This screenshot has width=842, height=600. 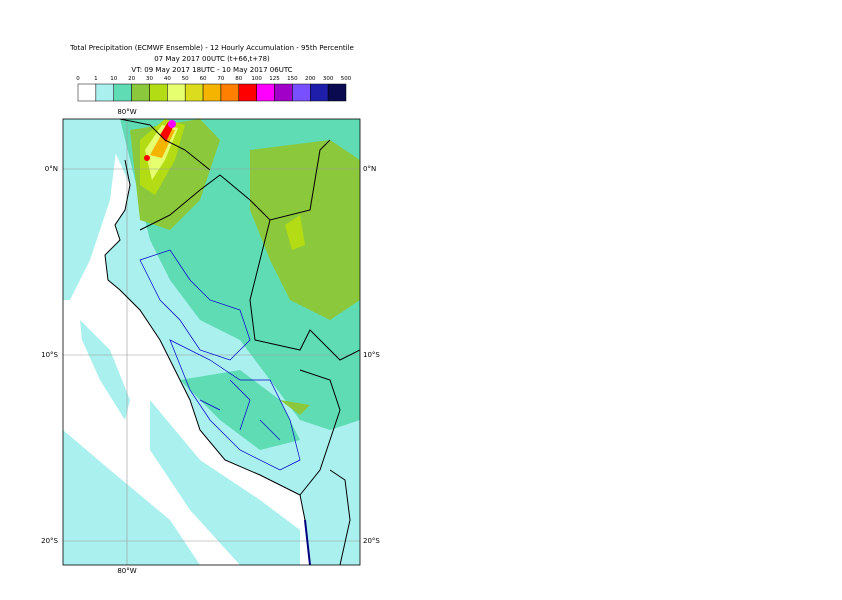 I want to click on legend-label: 1, so click(x=96, y=79).